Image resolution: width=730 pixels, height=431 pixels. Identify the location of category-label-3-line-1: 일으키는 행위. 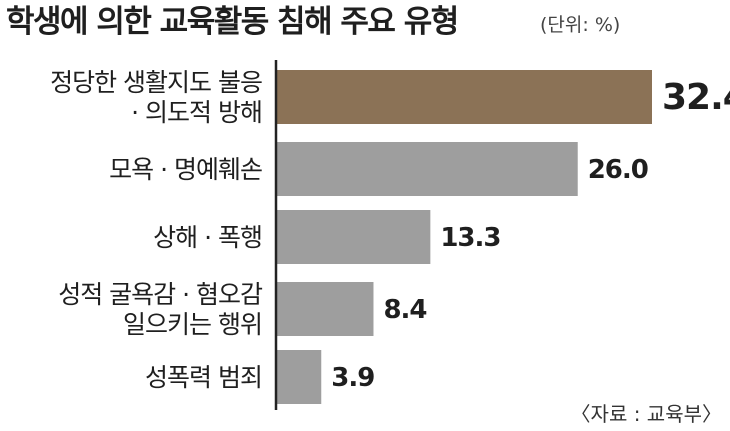
(192, 324).